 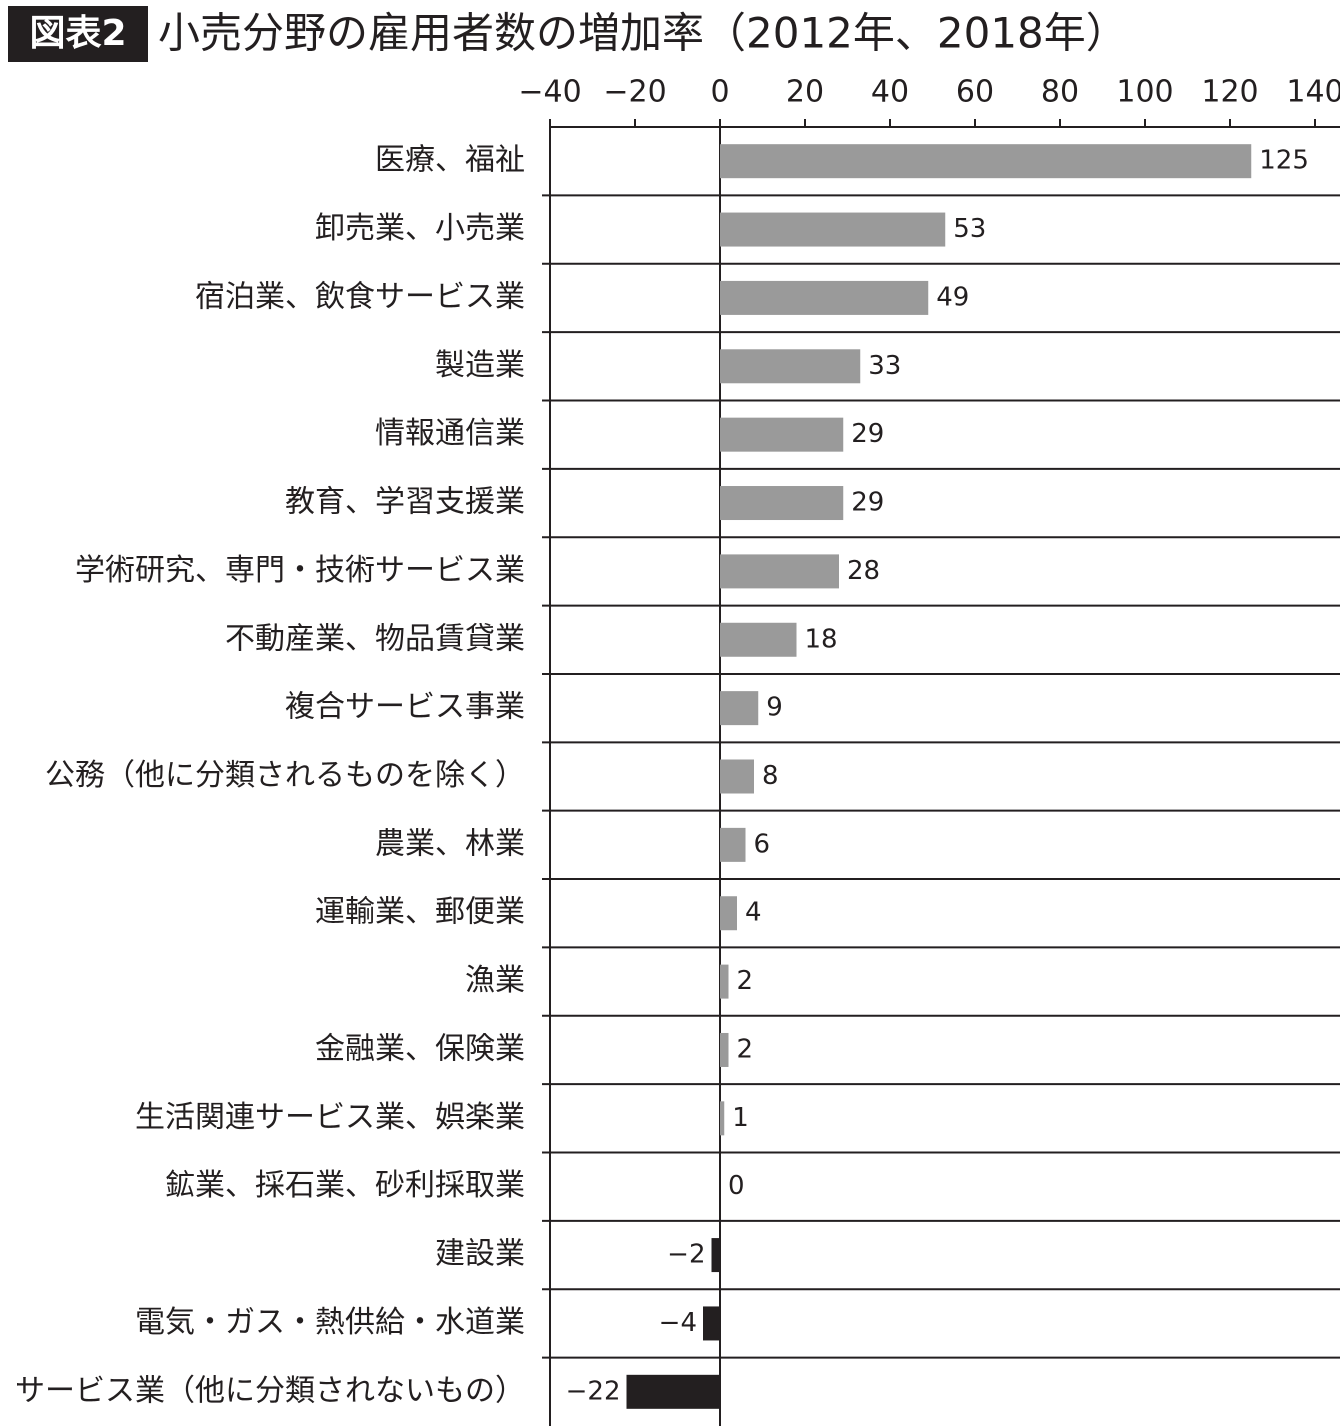 I want to click on value-label: 0, so click(x=736, y=1186).